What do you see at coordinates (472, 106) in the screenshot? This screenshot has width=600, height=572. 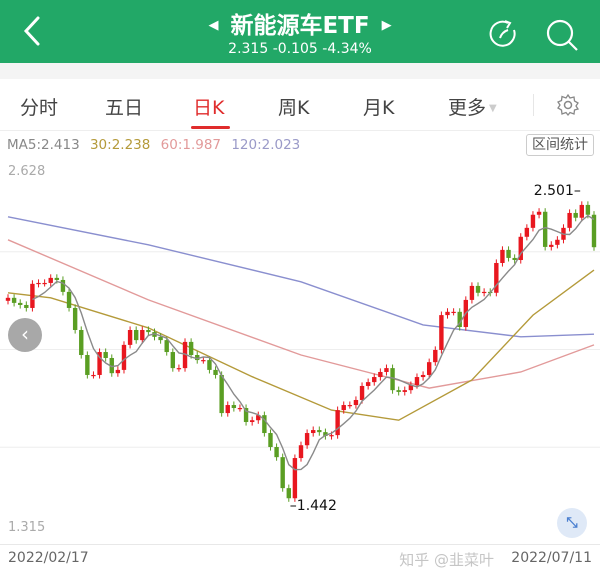 I see `tab-more: 更多 ▼` at bounding box center [472, 106].